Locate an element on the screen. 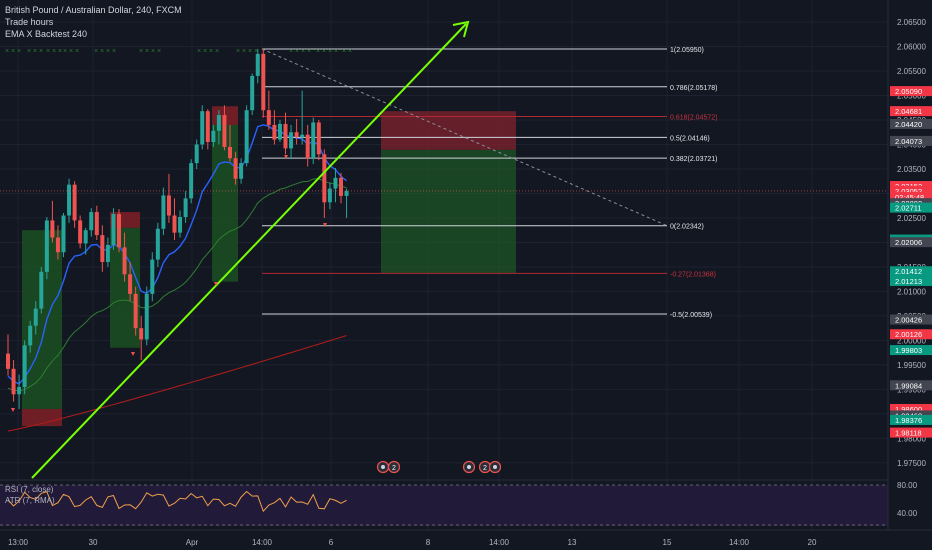 The width and height of the screenshot is (932, 550). y-tick-label: 2.05500 is located at coordinates (911, 71).